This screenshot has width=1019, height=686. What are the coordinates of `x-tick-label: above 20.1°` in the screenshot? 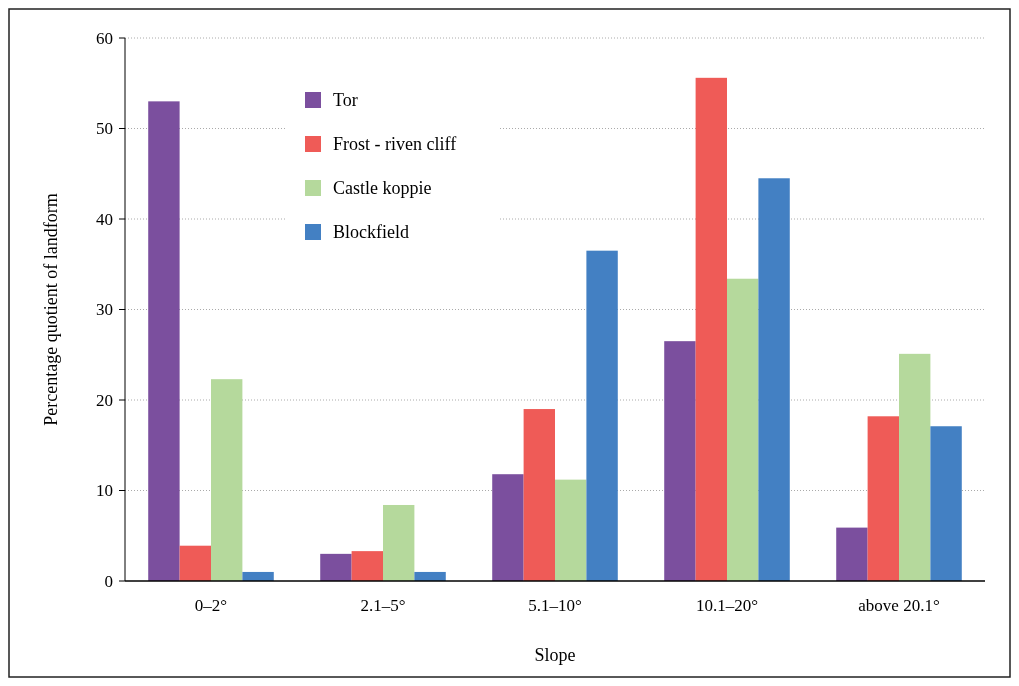 It's located at (899, 605).